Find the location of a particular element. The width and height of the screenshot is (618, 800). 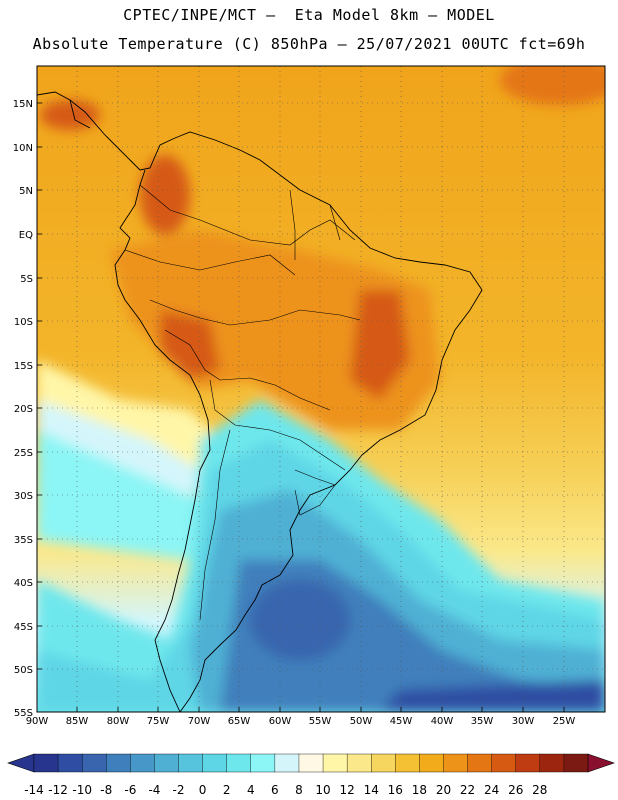

lon-tick-label: 90W is located at coordinates (37, 721).